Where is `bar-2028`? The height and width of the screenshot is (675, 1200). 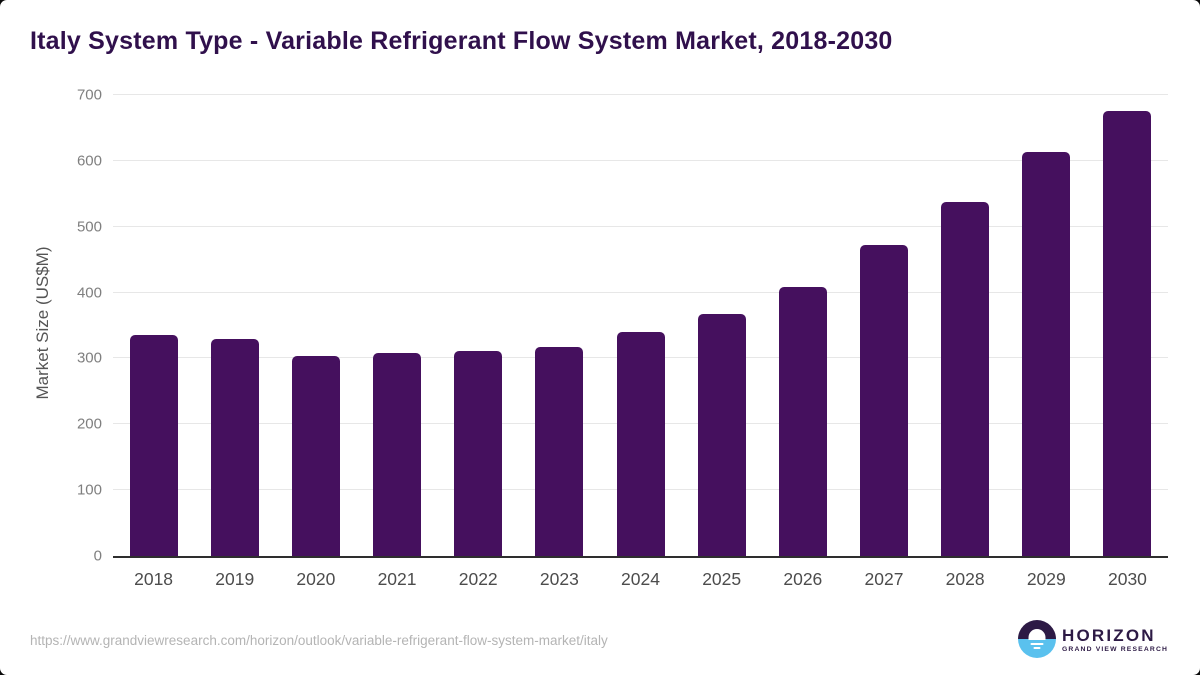
bar-2028 is located at coordinates (965, 379).